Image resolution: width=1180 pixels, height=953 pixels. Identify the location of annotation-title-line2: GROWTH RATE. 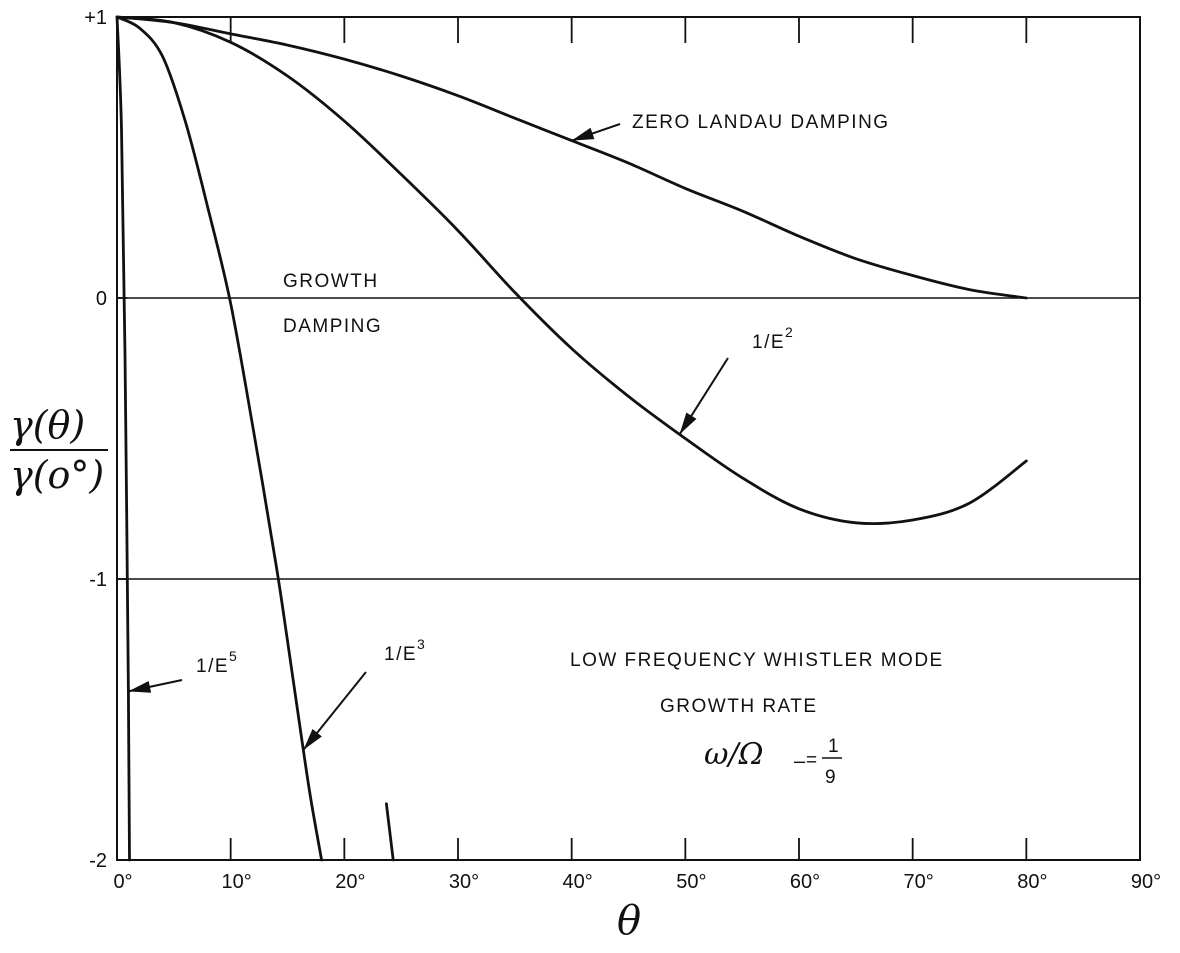
(739, 706).